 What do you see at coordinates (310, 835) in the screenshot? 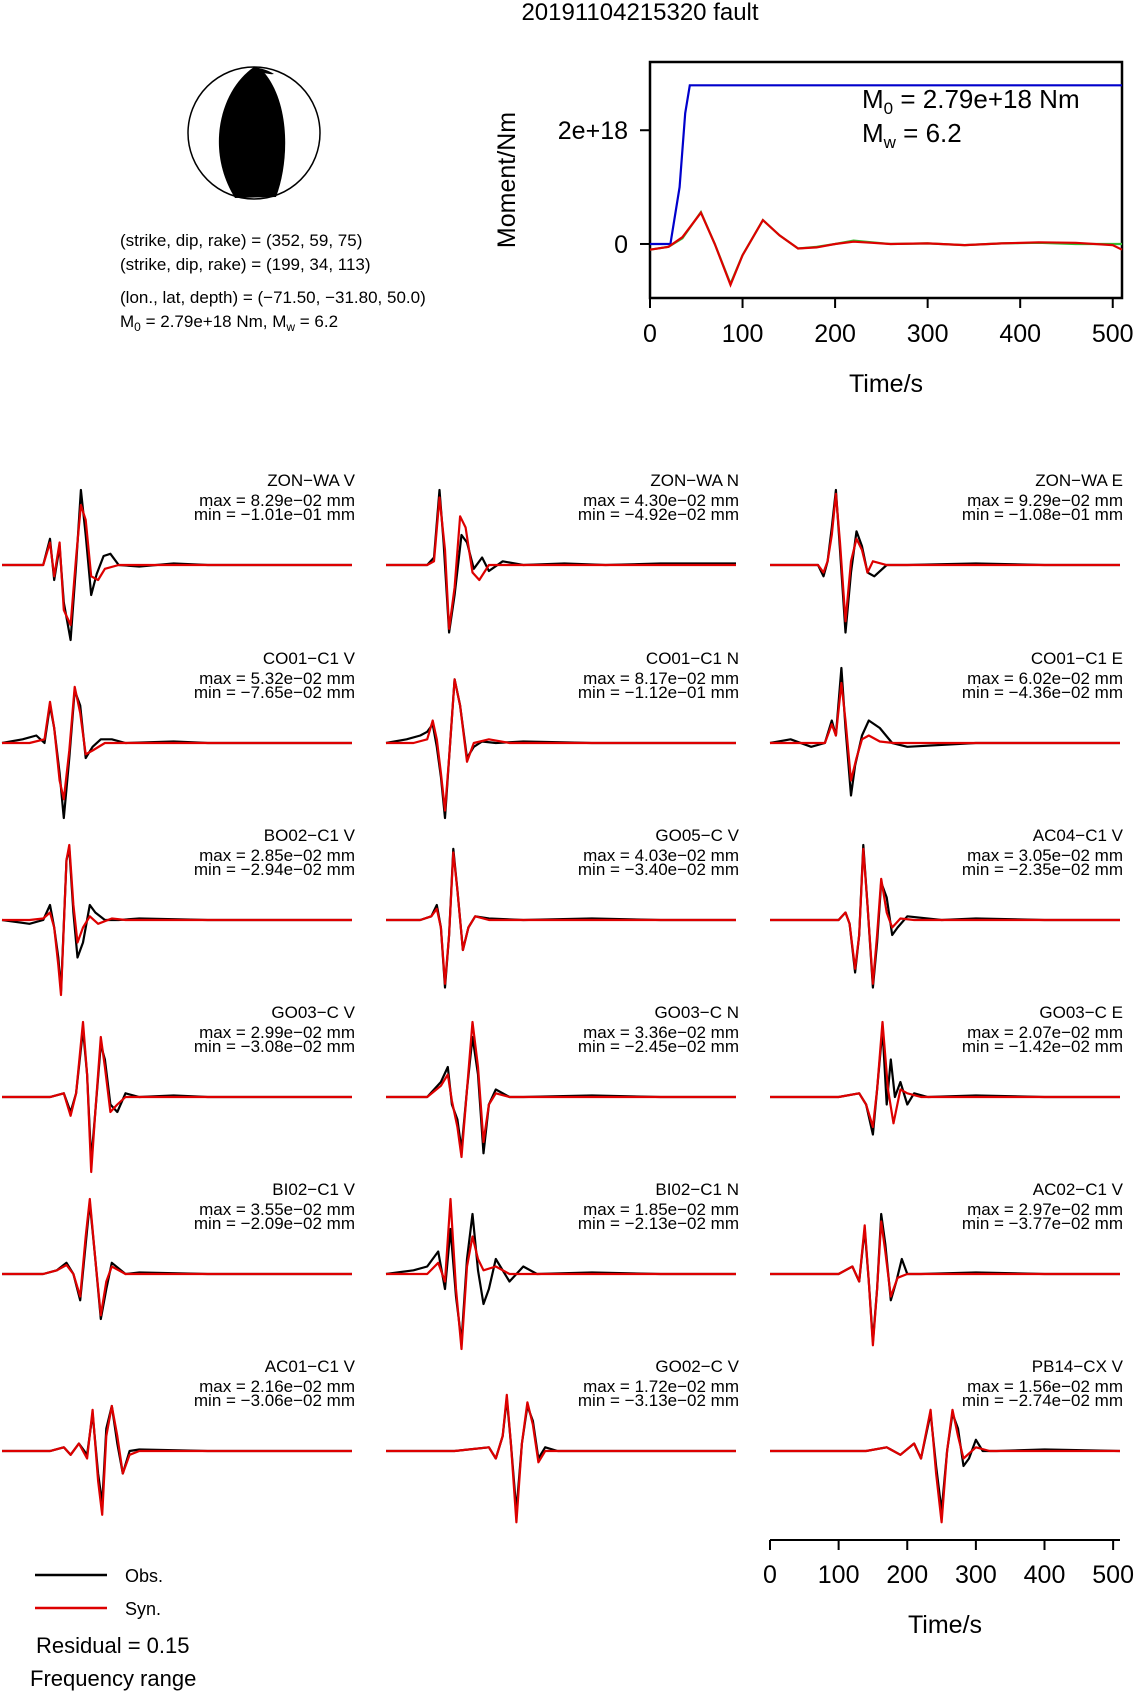
I see `station-label: BO02−C1 V` at bounding box center [310, 835].